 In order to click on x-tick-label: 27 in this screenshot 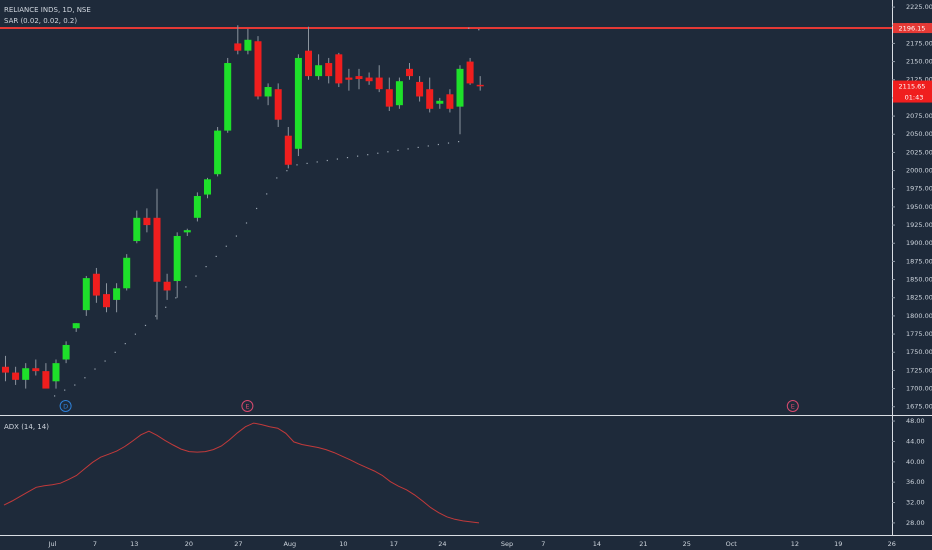, I will do `click(238, 544)`.